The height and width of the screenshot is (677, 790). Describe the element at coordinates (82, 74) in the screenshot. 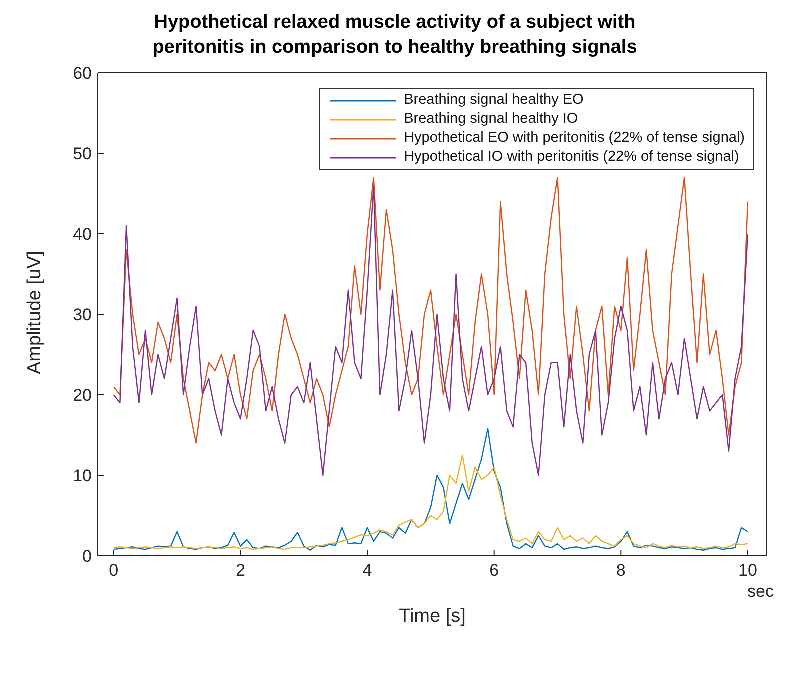

I see `y-tick-label: 60` at that location.